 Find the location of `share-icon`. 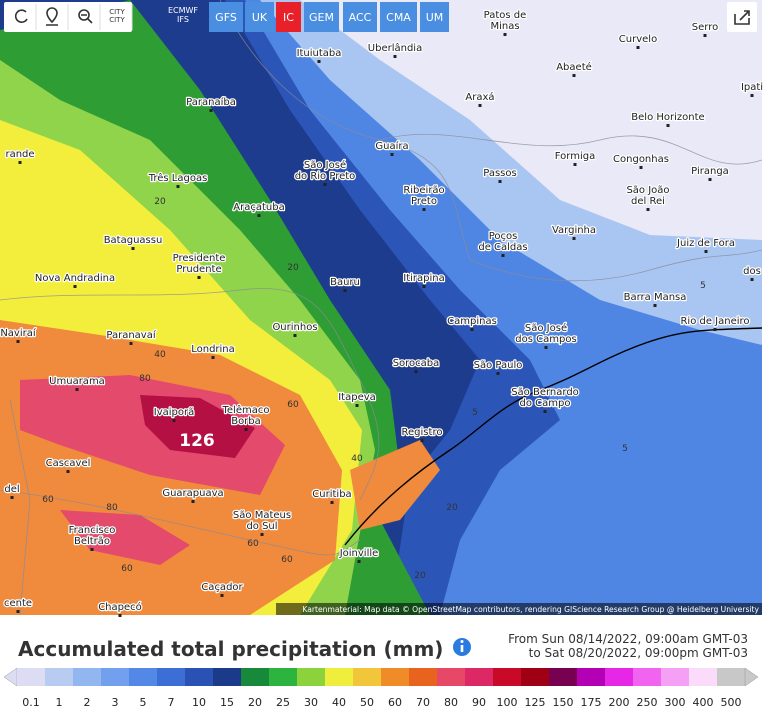

share-icon is located at coordinates (742, 17).